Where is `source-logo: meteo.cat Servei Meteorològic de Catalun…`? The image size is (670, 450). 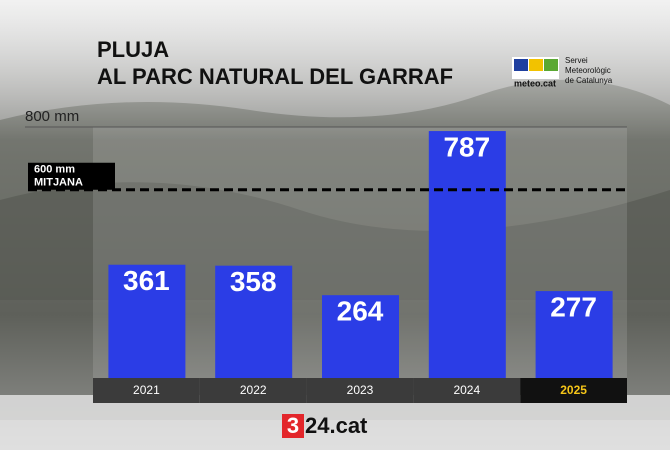 source-logo: meteo.cat Servei Meteorològic de Catalun… is located at coordinates (562, 72).